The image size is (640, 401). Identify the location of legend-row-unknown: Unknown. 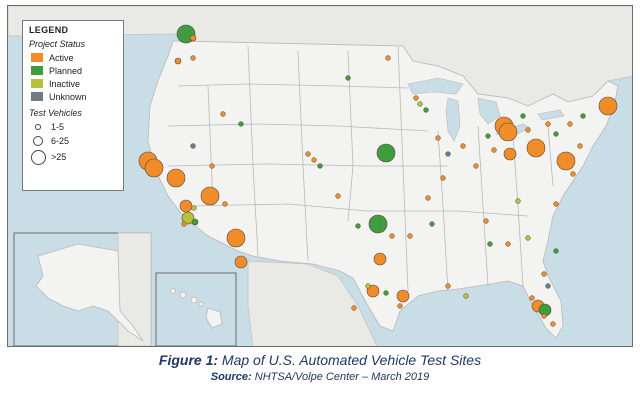
(73, 96).